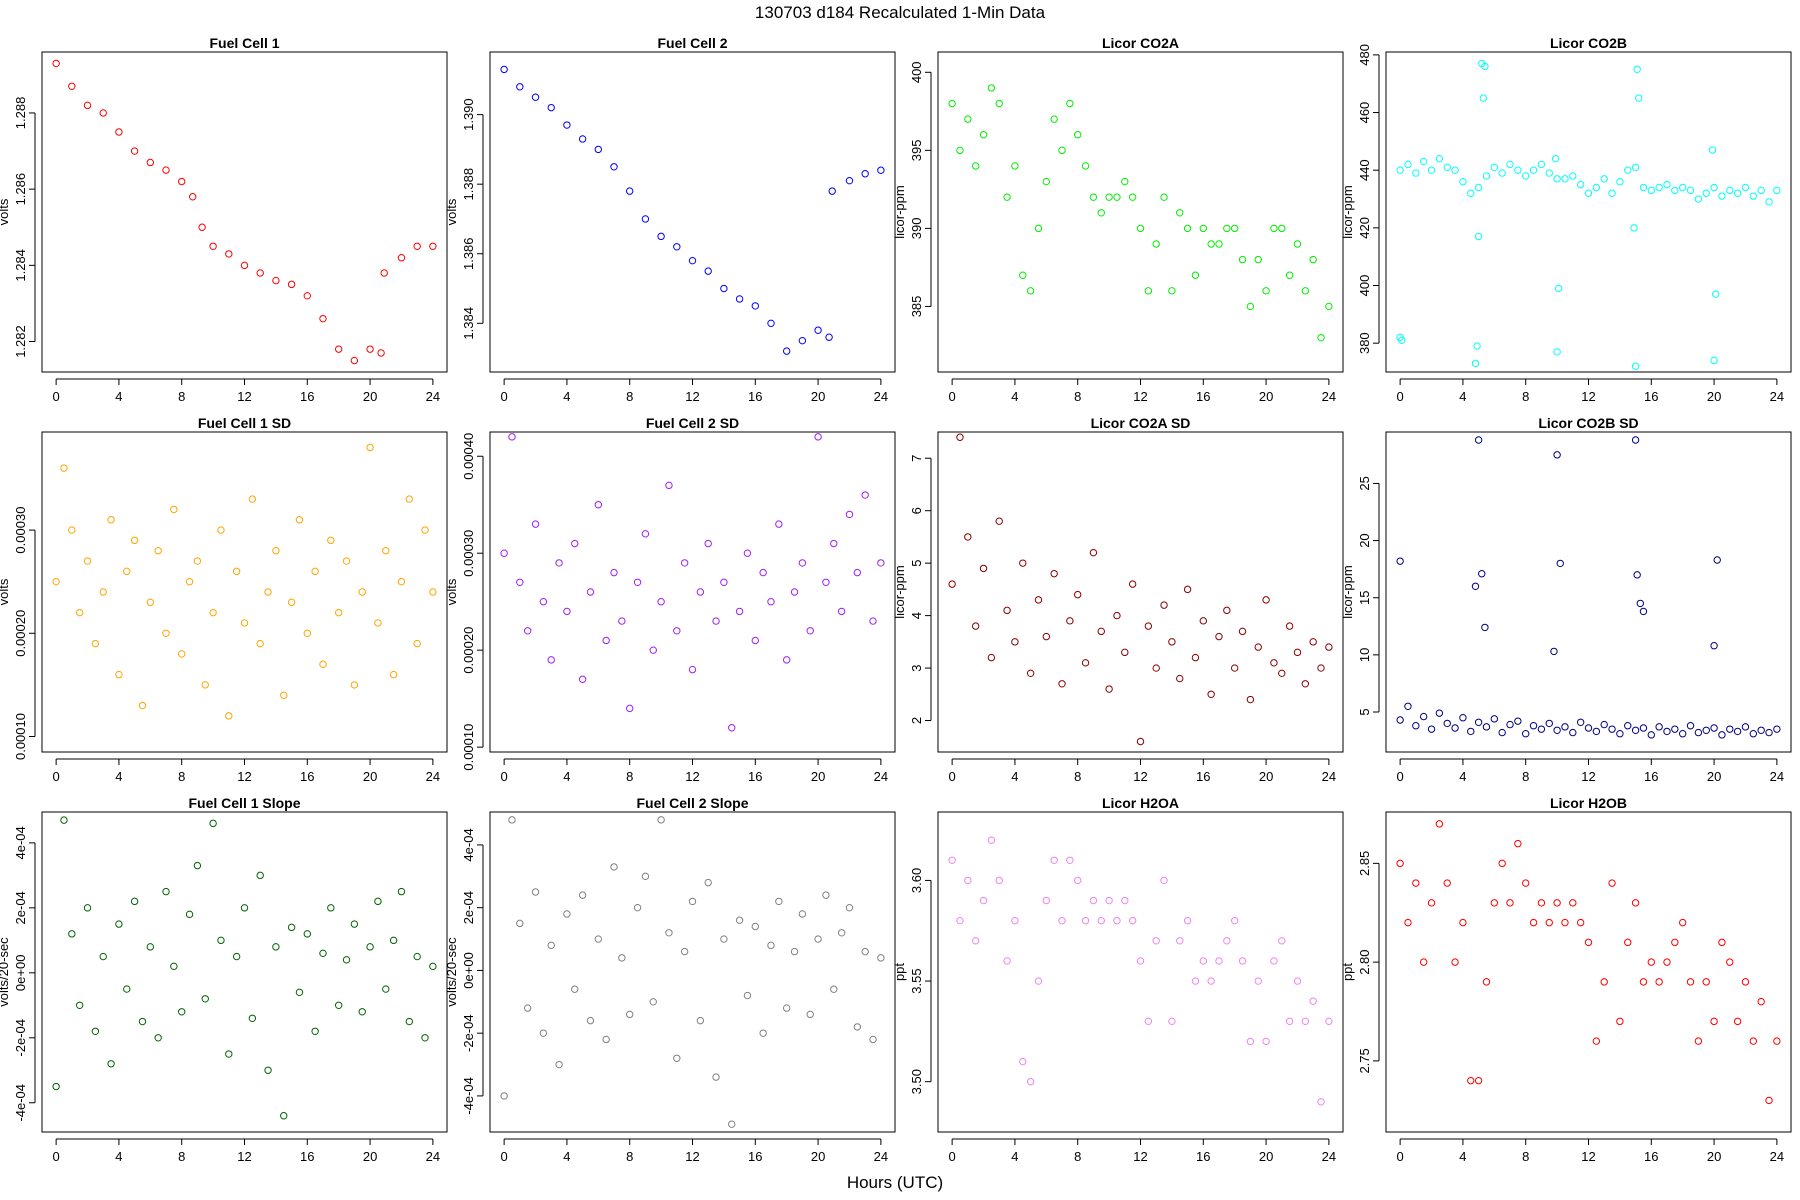 The width and height of the screenshot is (1800, 1200). Describe the element at coordinates (504, 396) in the screenshot. I see `x-tick-label: 0` at that location.